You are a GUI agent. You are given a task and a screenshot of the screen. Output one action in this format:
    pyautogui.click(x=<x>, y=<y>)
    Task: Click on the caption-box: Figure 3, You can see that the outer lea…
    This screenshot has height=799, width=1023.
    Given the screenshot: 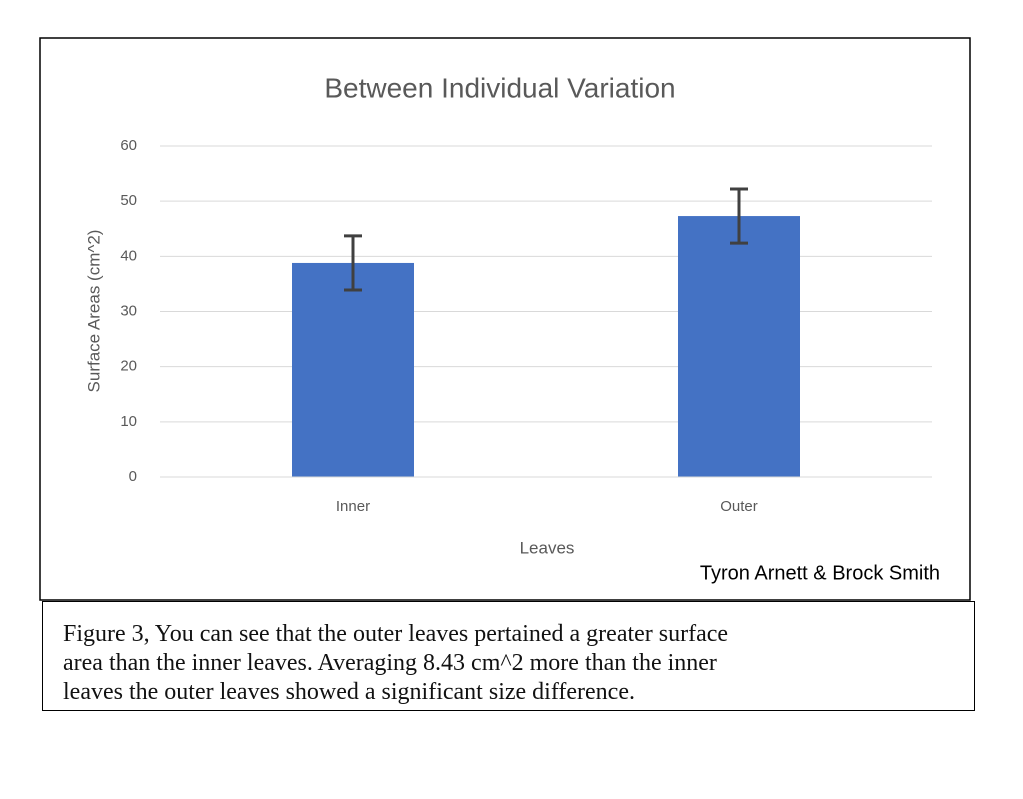 What is the action you would take?
    pyautogui.click(x=508, y=656)
    